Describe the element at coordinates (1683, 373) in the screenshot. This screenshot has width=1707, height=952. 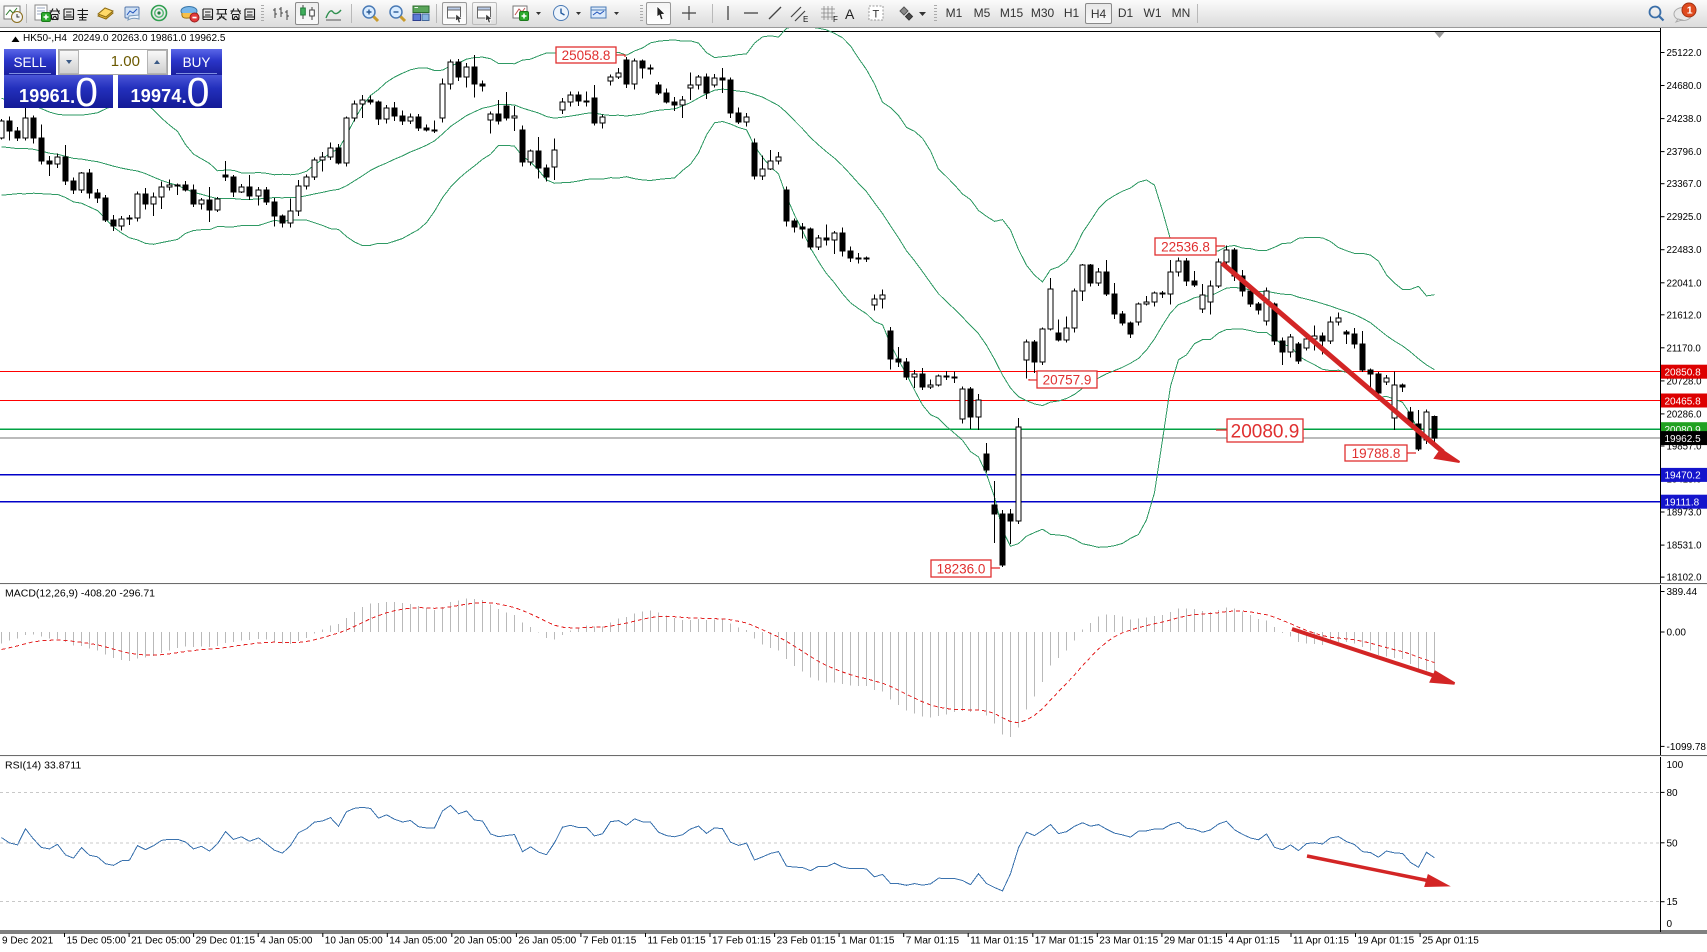
I see `svg-text: 20850.8` at that location.